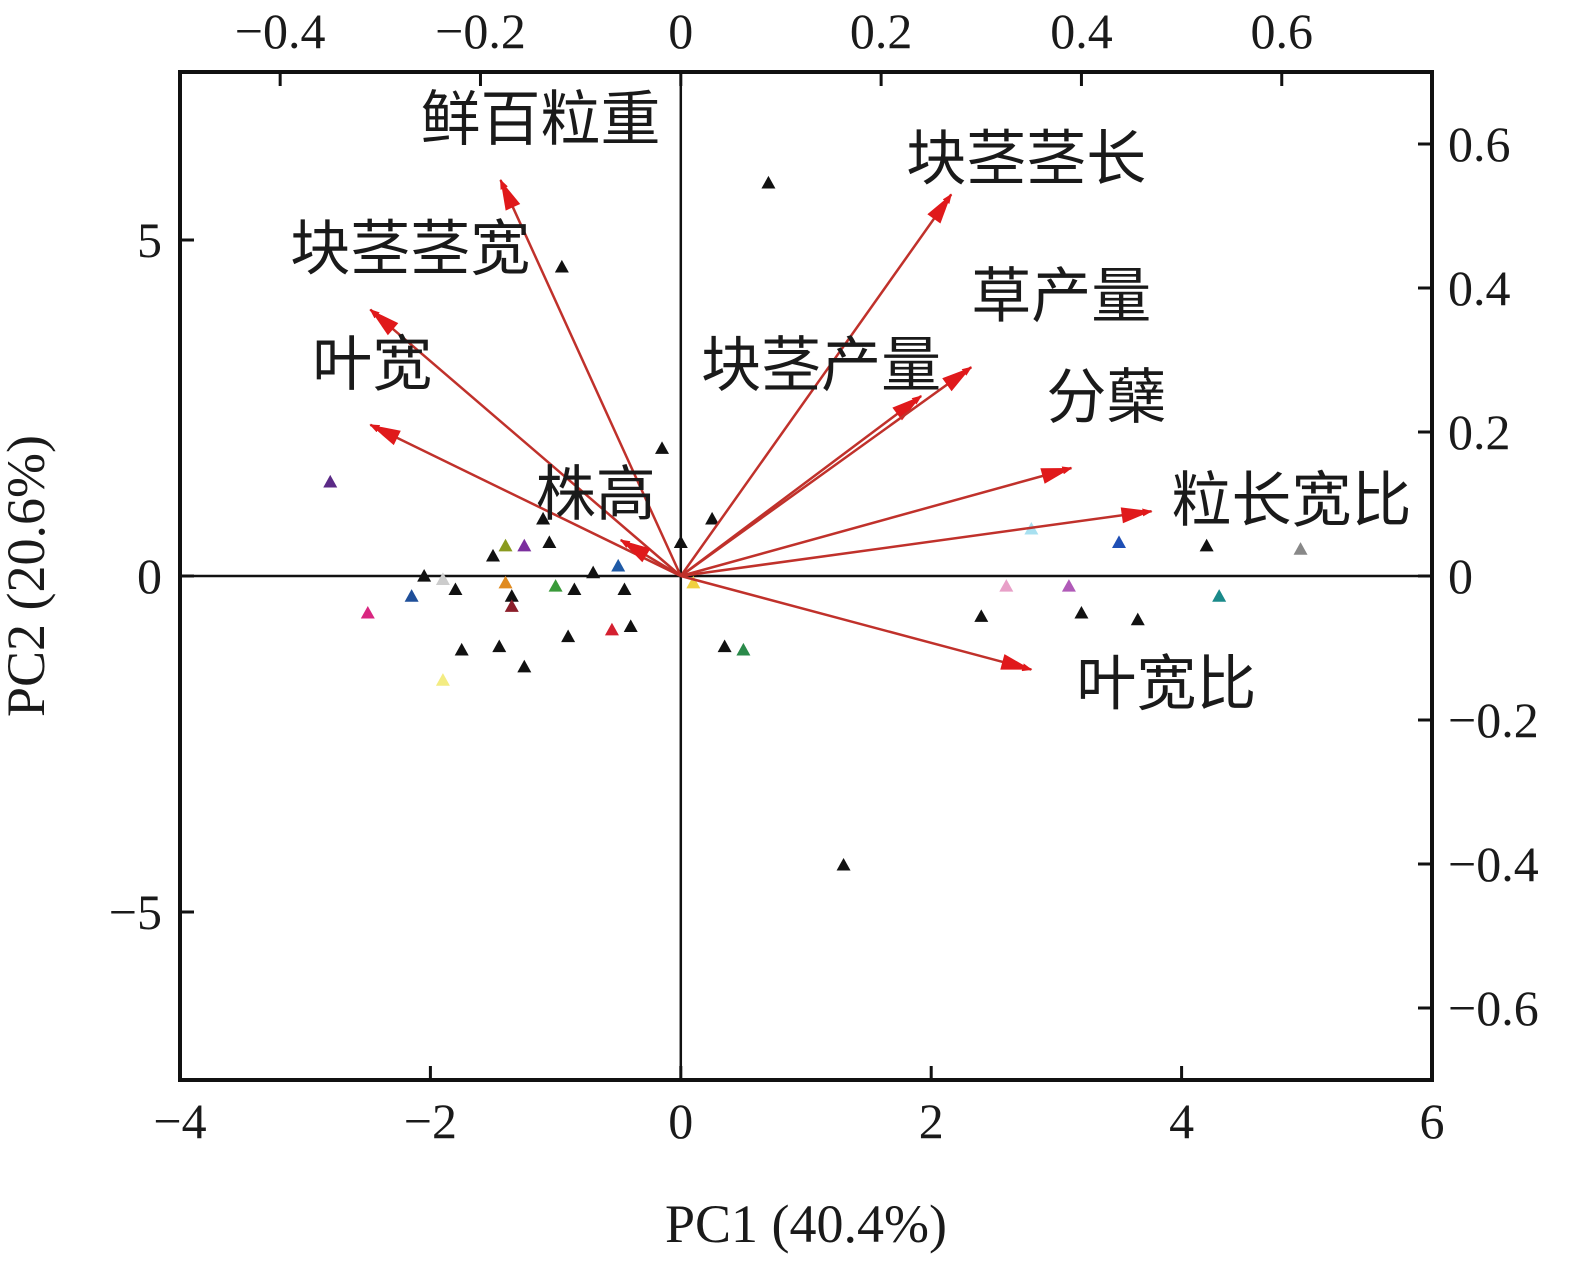 The height and width of the screenshot is (1270, 1582). Describe the element at coordinates (596, 495) in the screenshot. I see `loading-label: 株高` at that location.